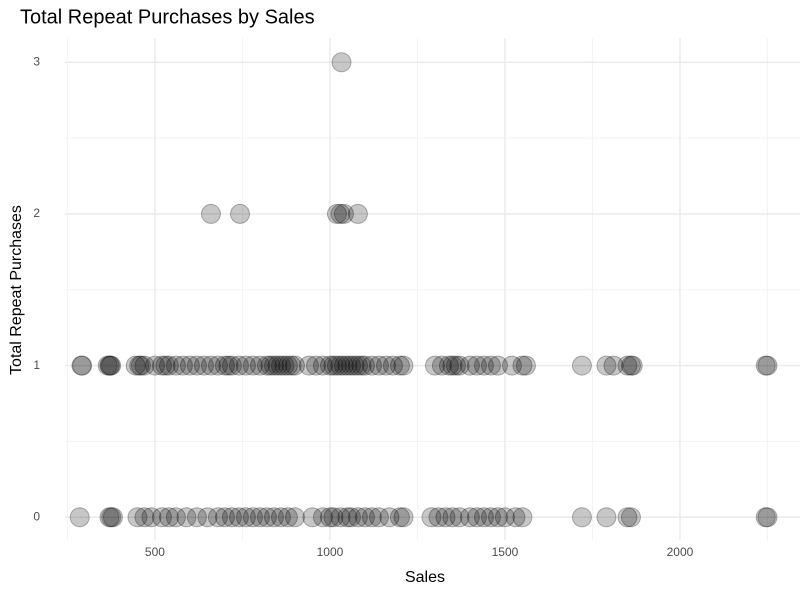 Image resolution: width=810 pixels, height=597 pixels. I want to click on x-tick-label: 500, so click(155, 552).